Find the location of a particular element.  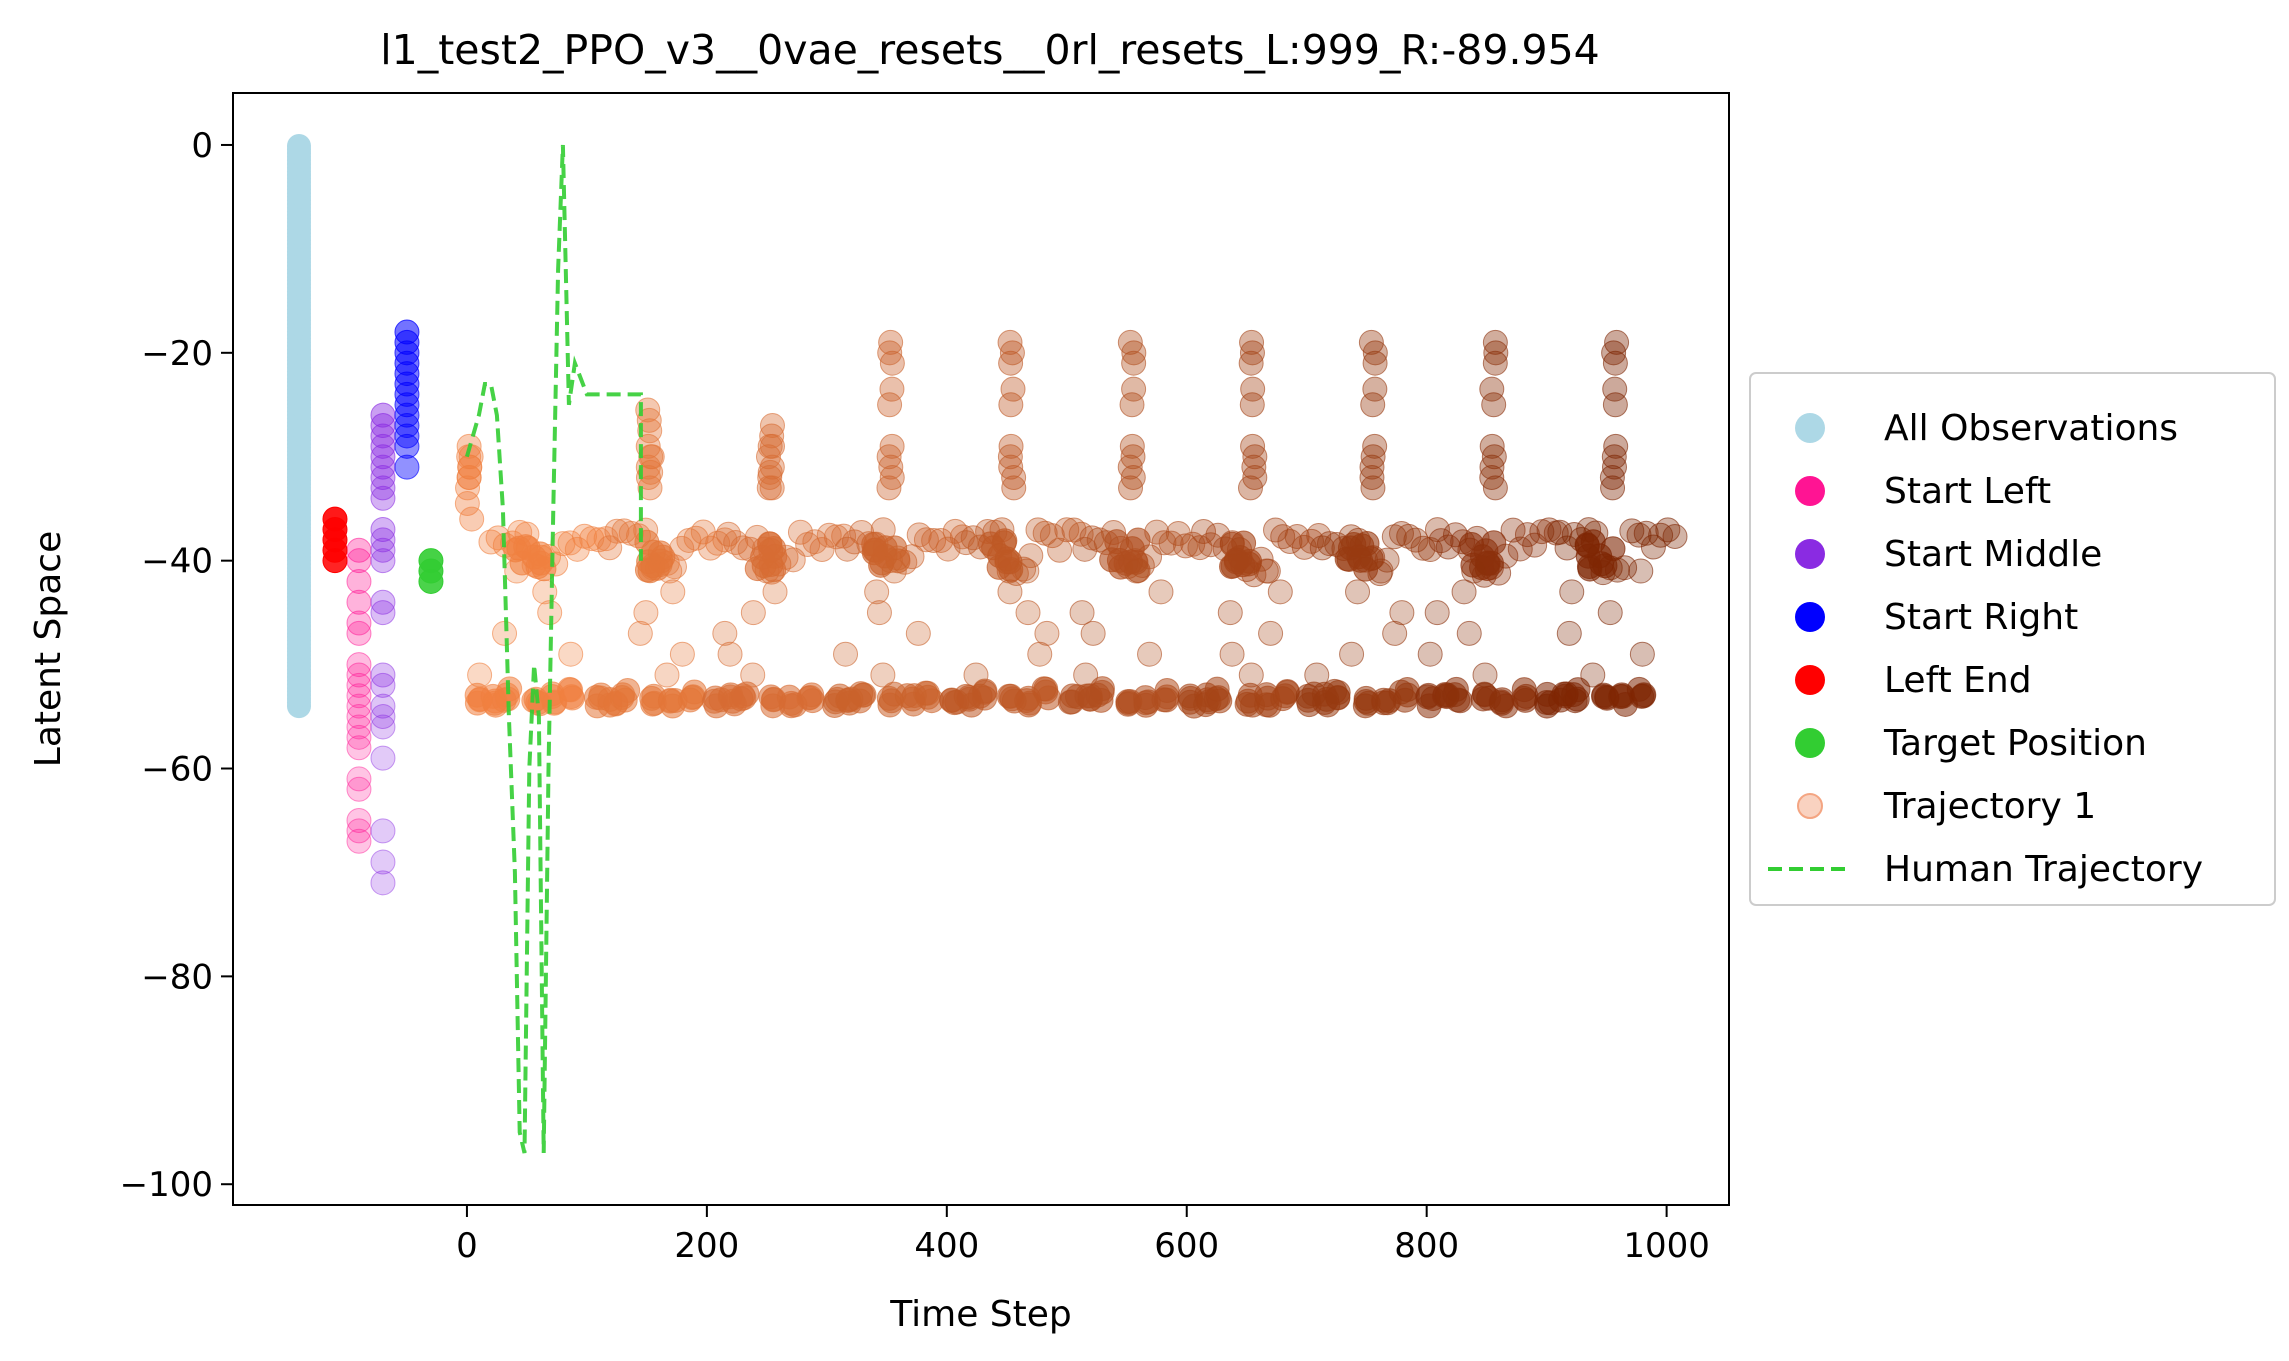

y-tick-label: −60 is located at coordinates (177, 770).